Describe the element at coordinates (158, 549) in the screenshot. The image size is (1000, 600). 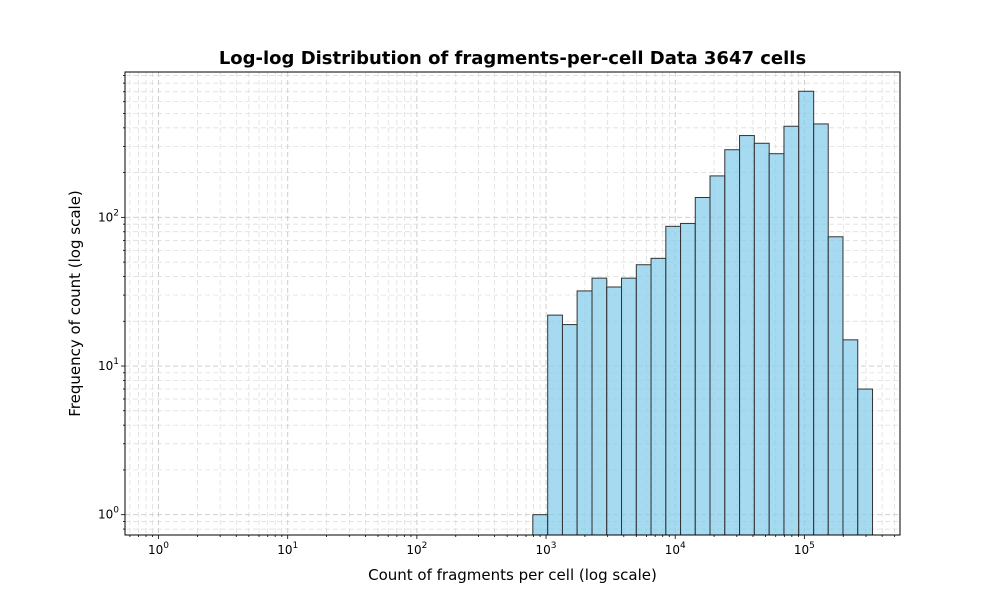
I see `x-tick-label: 10⁰` at that location.